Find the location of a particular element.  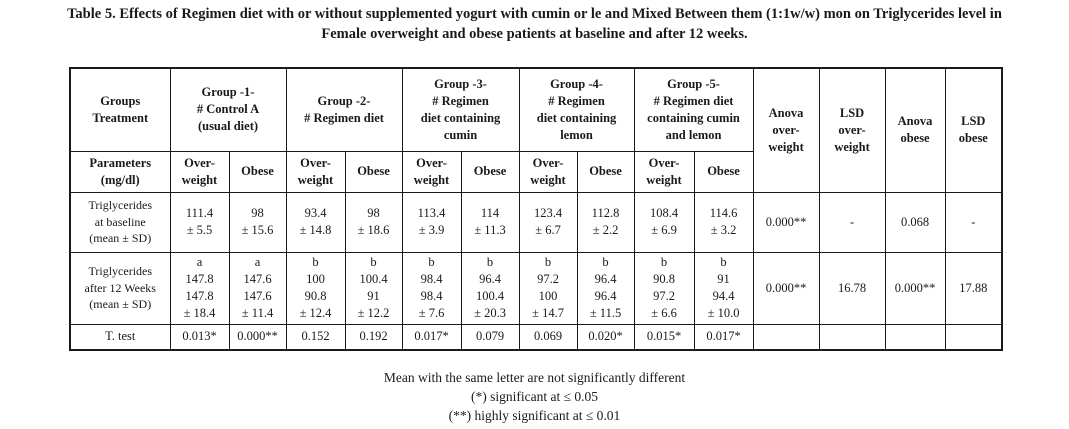

table-cell: 114.6 ± 3.2 is located at coordinates (723, 222).